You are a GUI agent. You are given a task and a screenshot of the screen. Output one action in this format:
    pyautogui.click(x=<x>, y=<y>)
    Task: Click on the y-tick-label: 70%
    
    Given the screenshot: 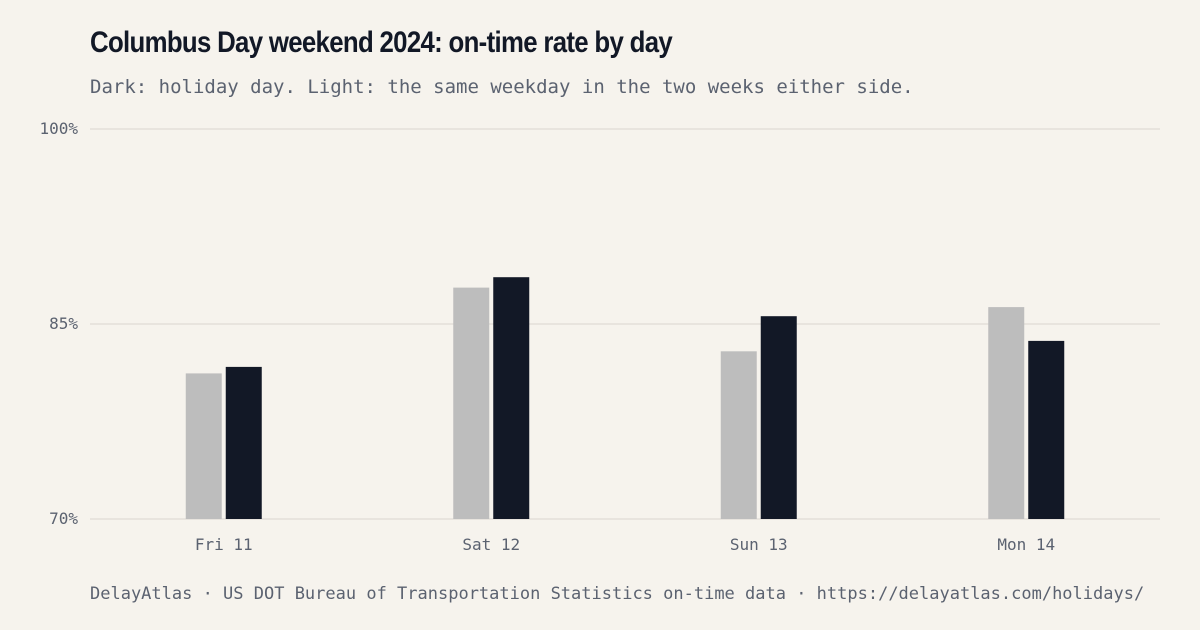 What is the action you would take?
    pyautogui.click(x=63, y=518)
    